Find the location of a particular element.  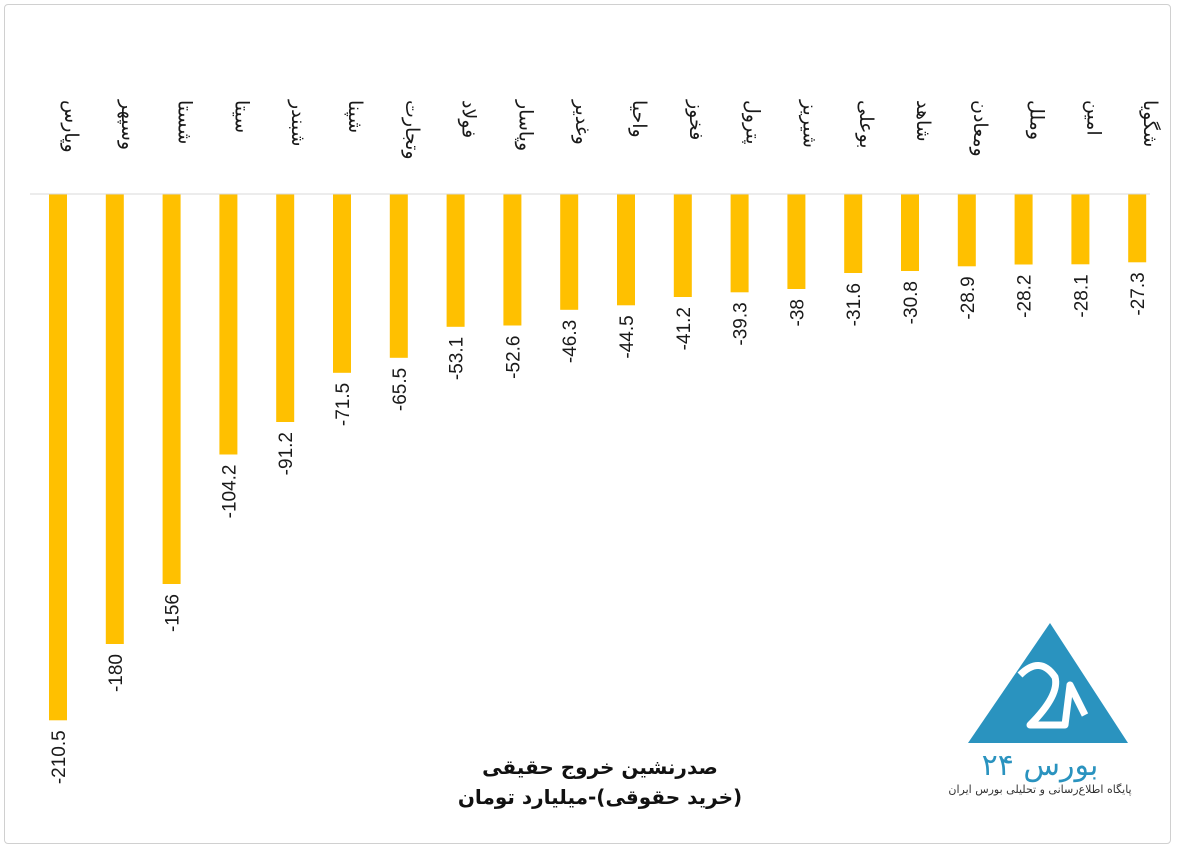

logo-tagline: پایگاه اطلاع‌رسانی و تحلیلی بورس ایران is located at coordinates (1040, 789).